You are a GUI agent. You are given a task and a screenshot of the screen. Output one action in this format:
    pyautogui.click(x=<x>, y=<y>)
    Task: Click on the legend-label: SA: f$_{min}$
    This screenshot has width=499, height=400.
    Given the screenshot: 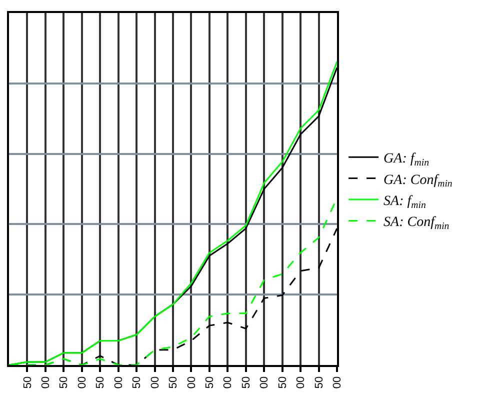 What is the action you would take?
    pyautogui.click(x=405, y=202)
    